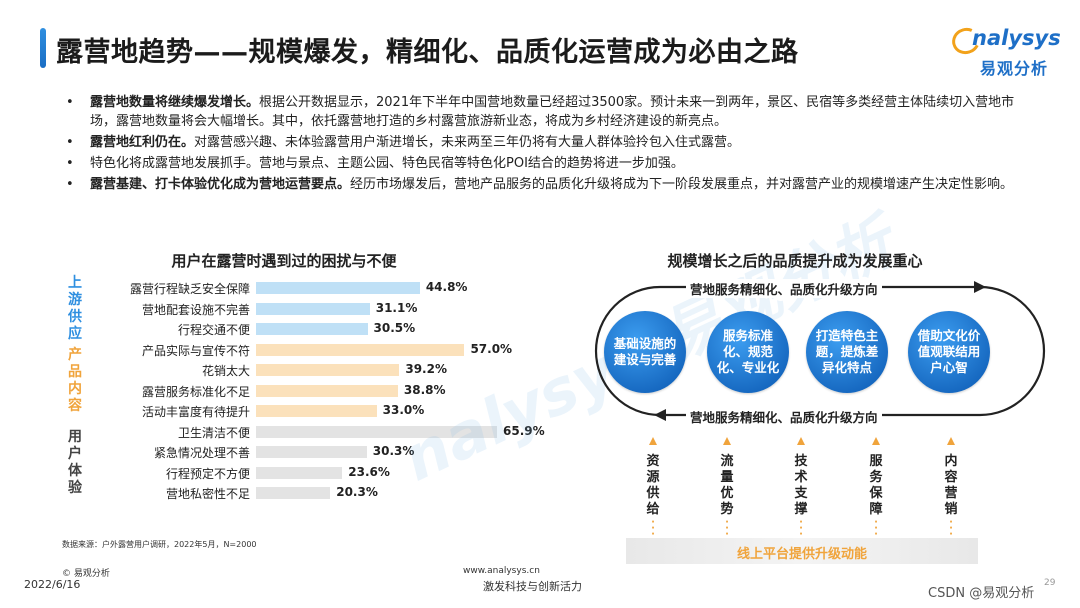 The image size is (1080, 608). Describe the element at coordinates (220, 184) in the screenshot. I see `bullet-bold: 露营基建、打卡体验优化成为营地运营要点。` at that location.